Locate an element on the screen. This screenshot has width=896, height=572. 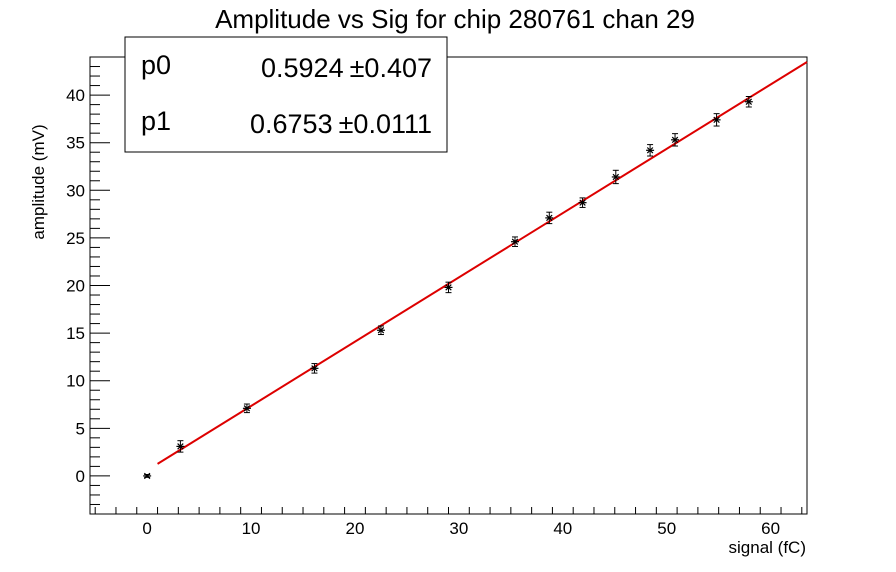
y-tick-label: 35 is located at coordinates (75, 143).